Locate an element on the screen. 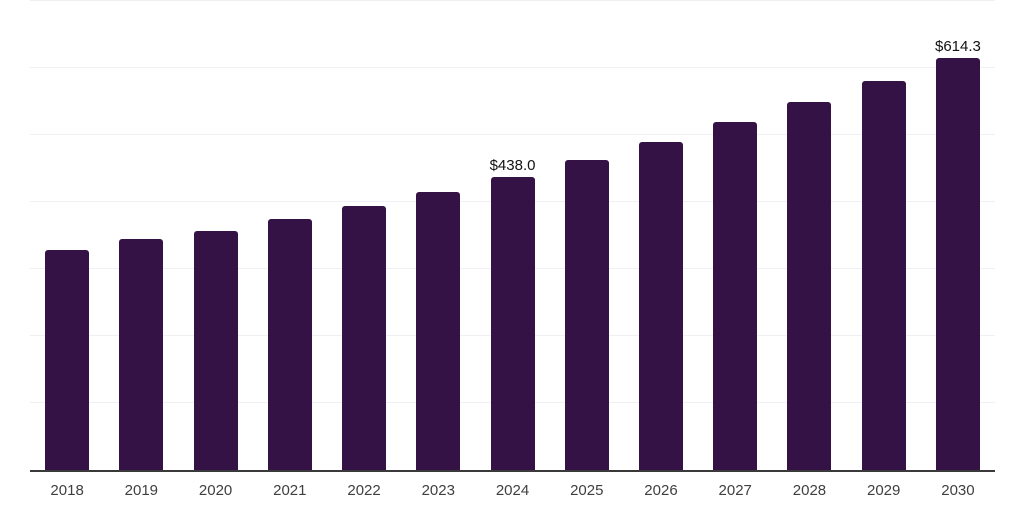 The height and width of the screenshot is (512, 1024). x-tick-label: 2025 is located at coordinates (587, 490).